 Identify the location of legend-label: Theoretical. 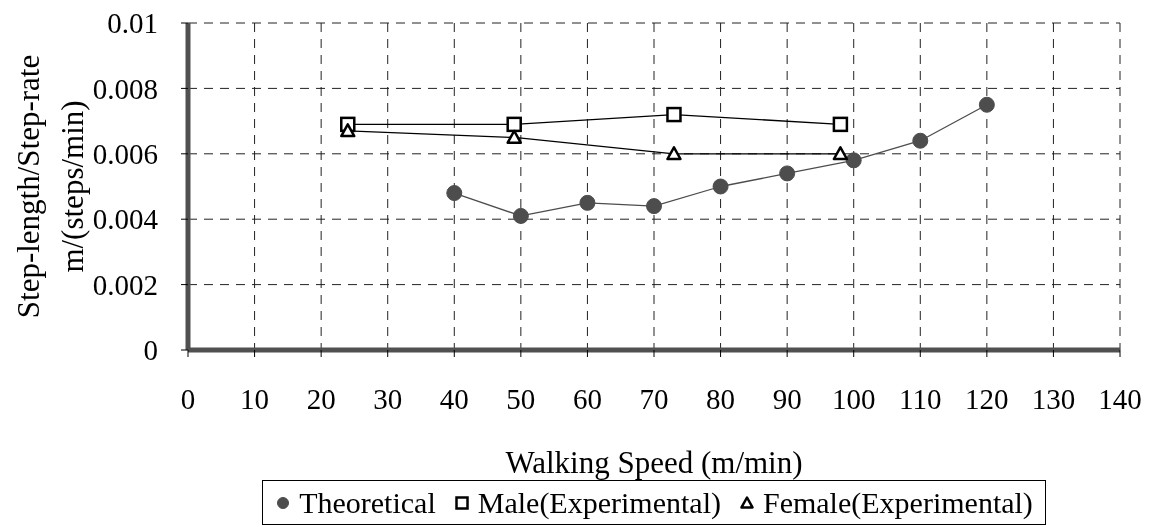
(367, 502).